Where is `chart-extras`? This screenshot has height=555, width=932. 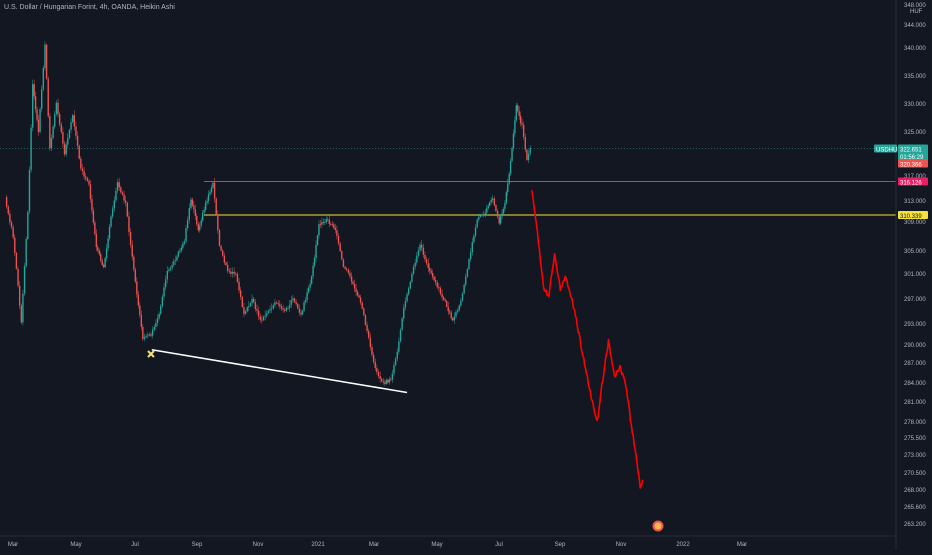 chart-extras is located at coordinates (658, 526).